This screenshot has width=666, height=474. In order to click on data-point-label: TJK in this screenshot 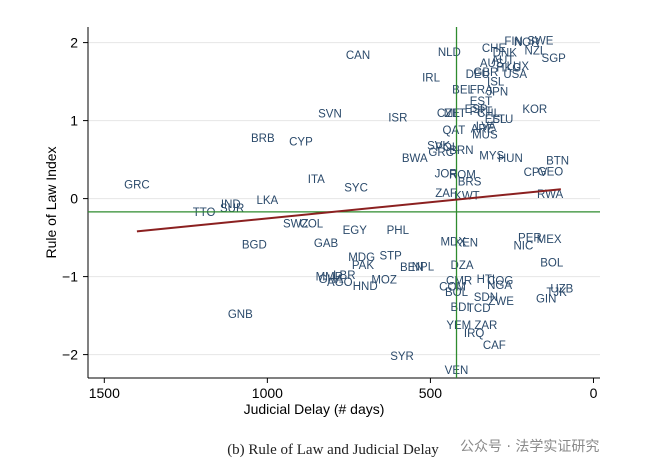, I will do `click(556, 293)`.